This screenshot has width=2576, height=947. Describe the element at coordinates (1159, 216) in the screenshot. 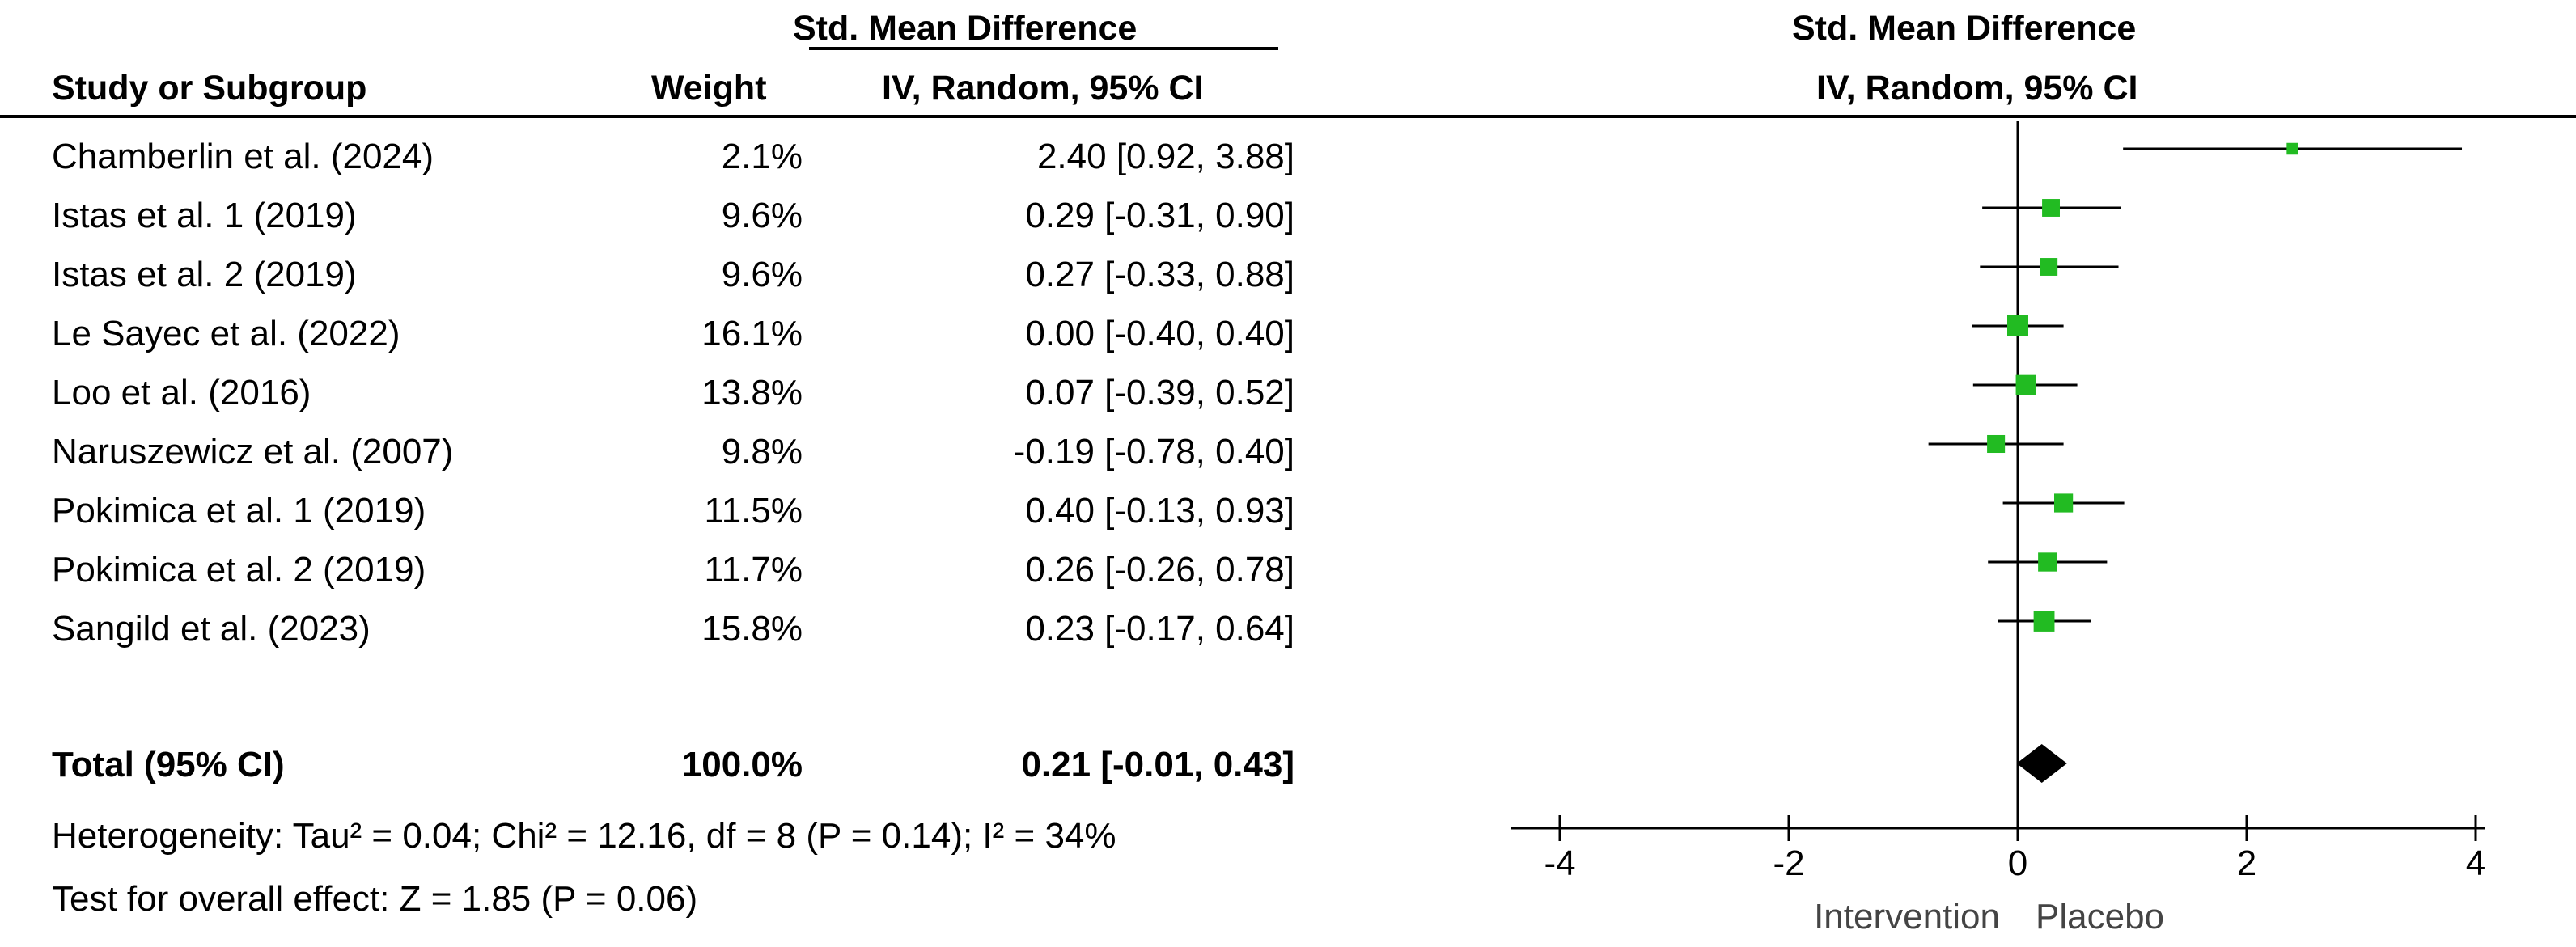

I see `study-ci: 0.29 [-0.31, 0.90]` at that location.